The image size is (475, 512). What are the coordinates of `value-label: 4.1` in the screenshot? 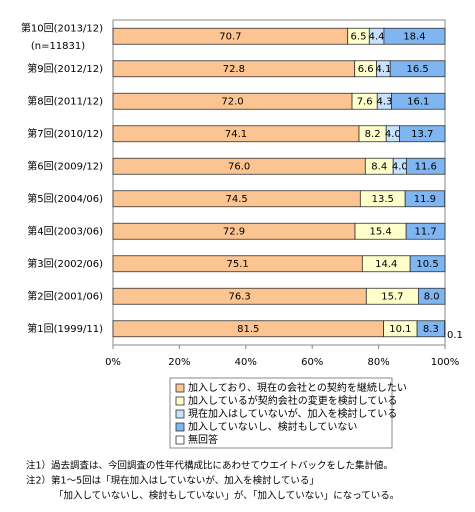 It's located at (383, 69).